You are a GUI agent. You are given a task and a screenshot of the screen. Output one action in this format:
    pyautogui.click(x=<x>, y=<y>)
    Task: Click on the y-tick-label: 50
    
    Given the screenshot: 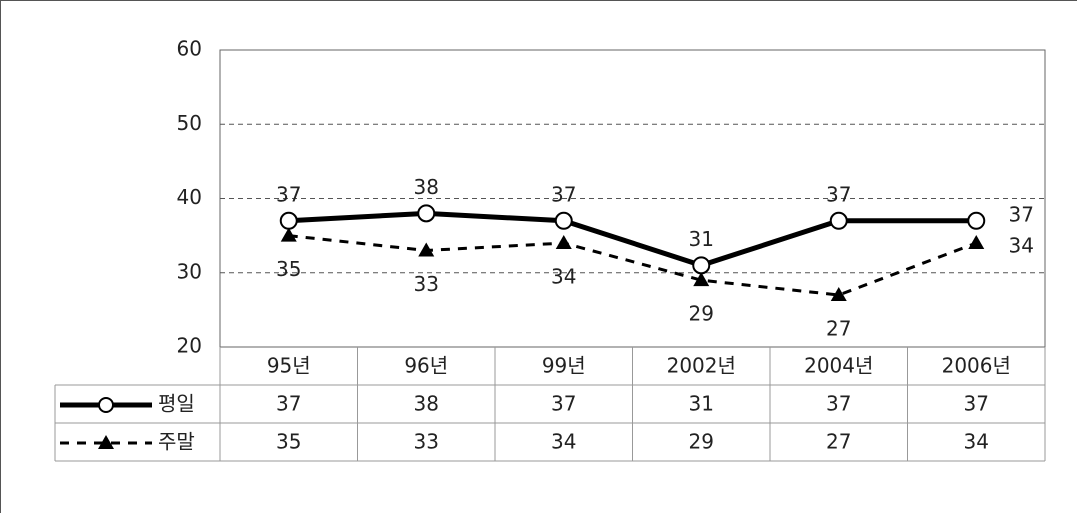 What is the action you would take?
    pyautogui.click(x=189, y=123)
    